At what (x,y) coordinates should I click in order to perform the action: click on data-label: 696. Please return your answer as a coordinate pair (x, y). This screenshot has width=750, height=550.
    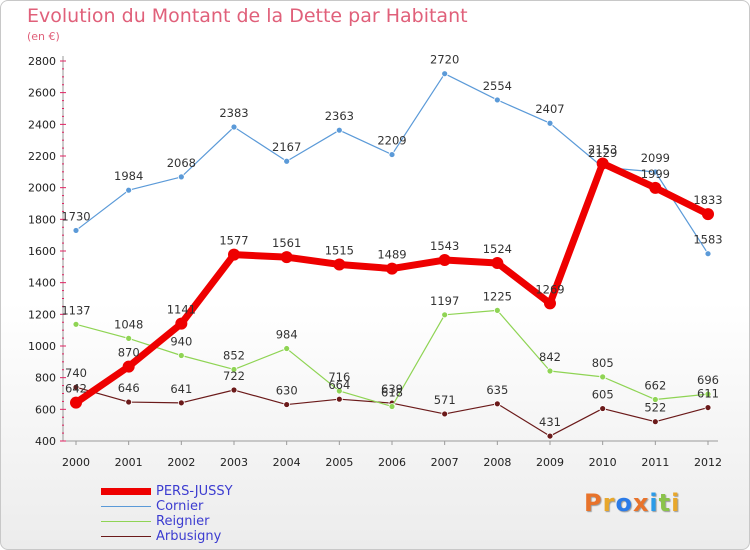
    Looking at the image, I should click on (708, 380).